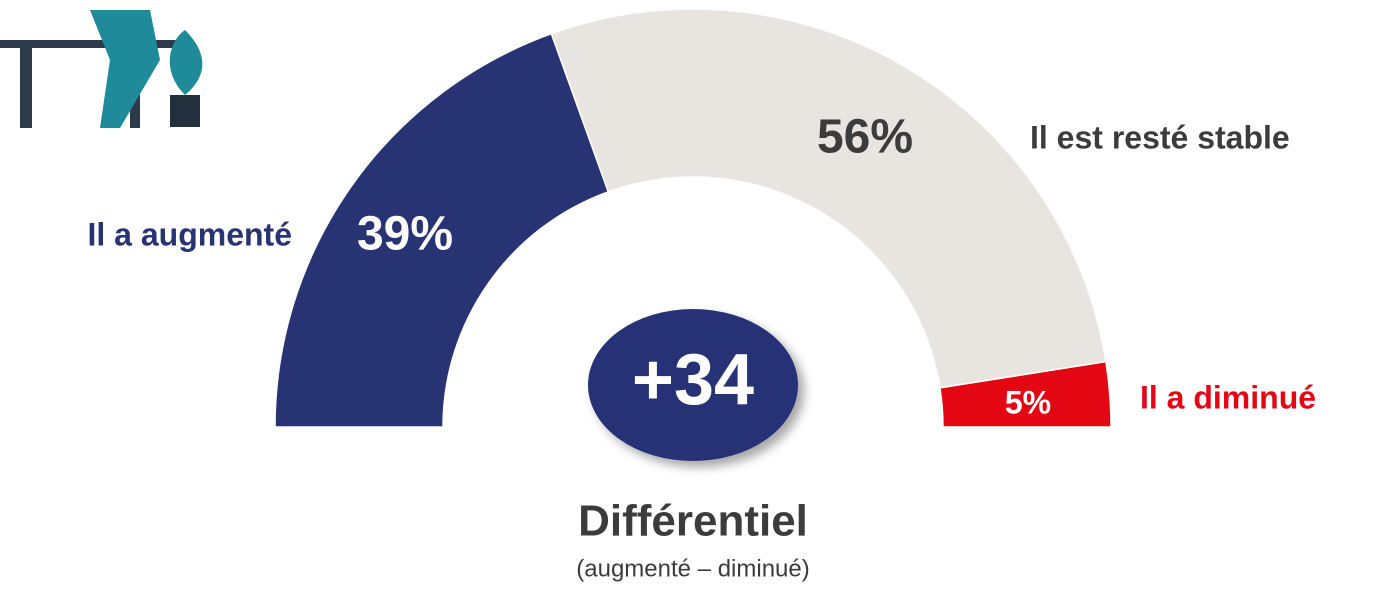 The image size is (1375, 593). I want to click on value-label: 39%, so click(405, 234).